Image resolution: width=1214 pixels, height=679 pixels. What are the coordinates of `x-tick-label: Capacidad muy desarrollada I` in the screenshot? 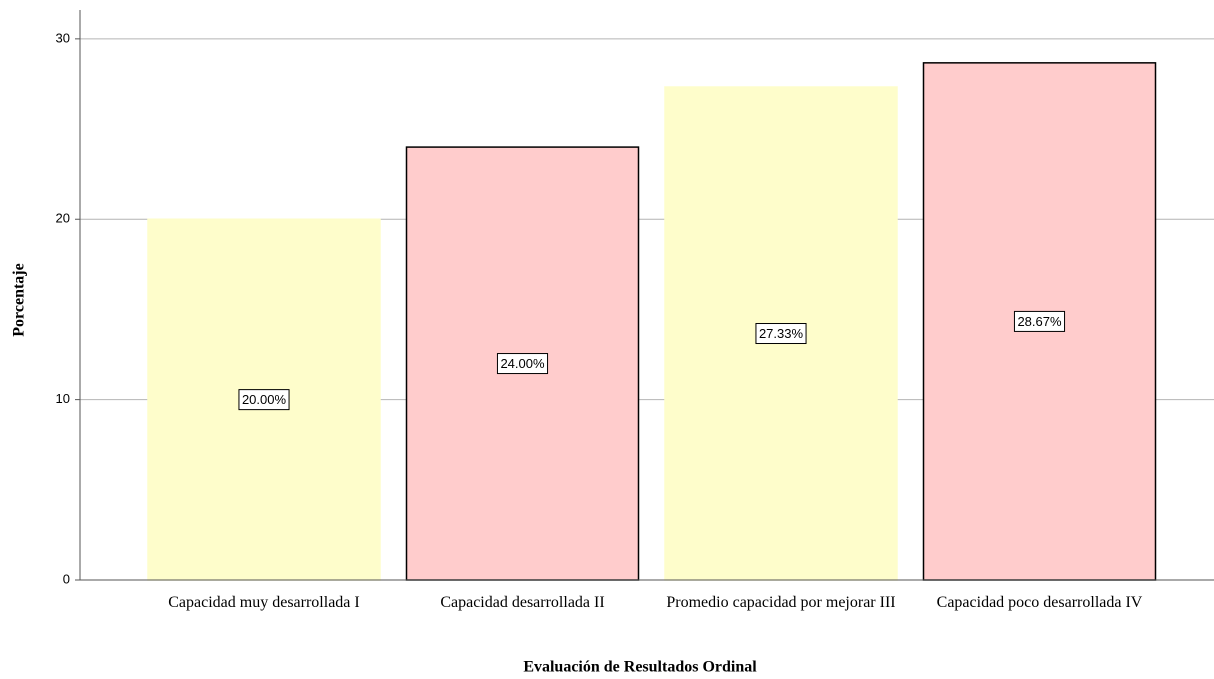 It's located at (264, 602).